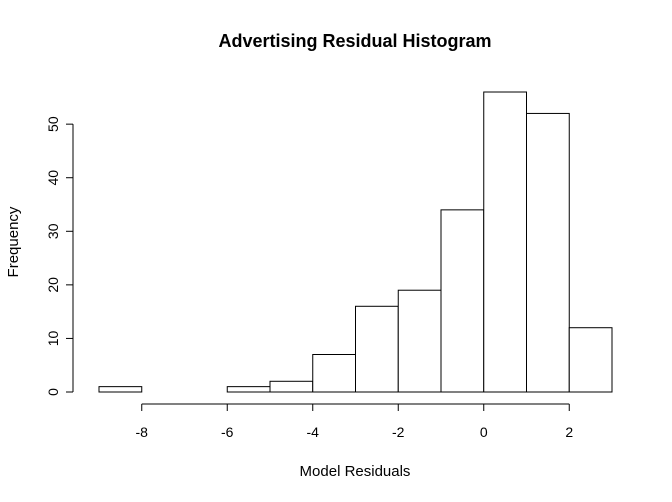 This screenshot has height=502, width=672. I want to click on x-tick-label-0: 0, so click(484, 432).